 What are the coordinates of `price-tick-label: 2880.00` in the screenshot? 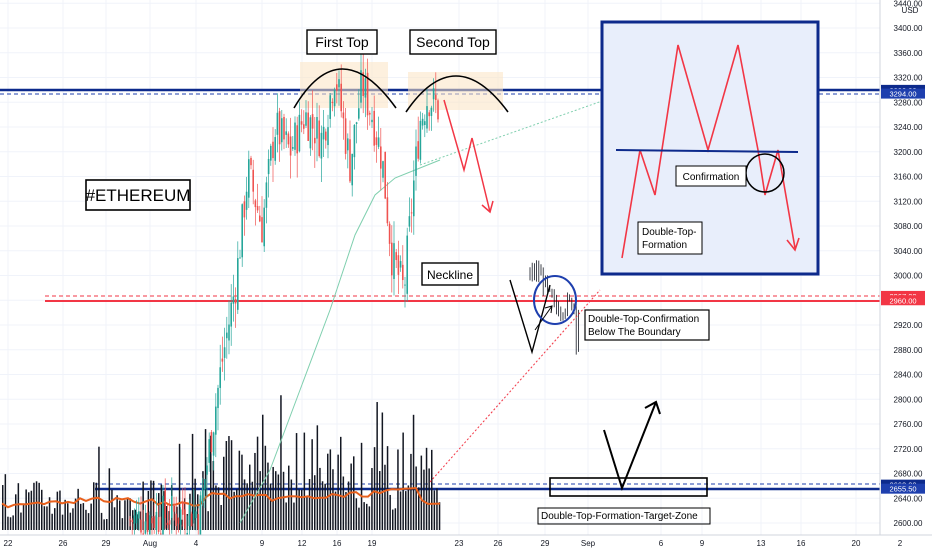 It's located at (908, 350).